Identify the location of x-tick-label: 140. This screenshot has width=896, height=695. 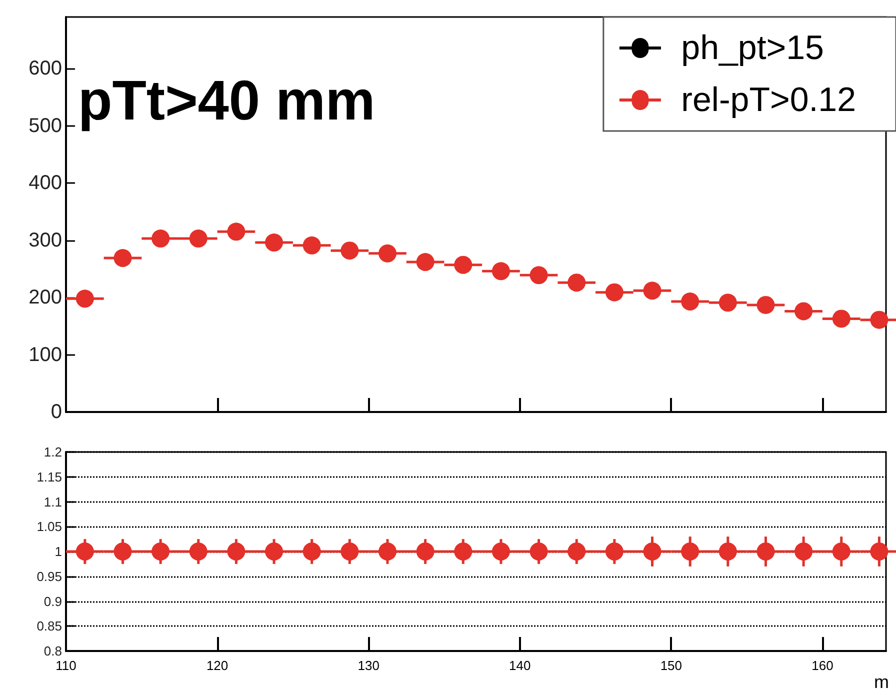
(520, 665).